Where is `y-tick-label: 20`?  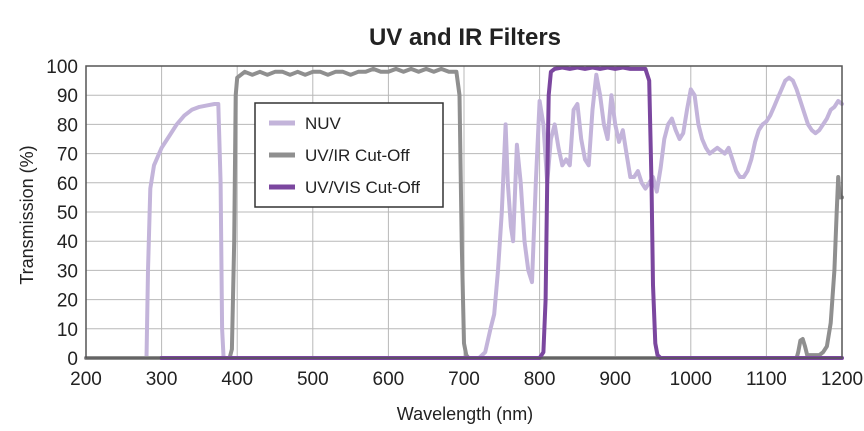 y-tick-label: 20 is located at coordinates (67, 301).